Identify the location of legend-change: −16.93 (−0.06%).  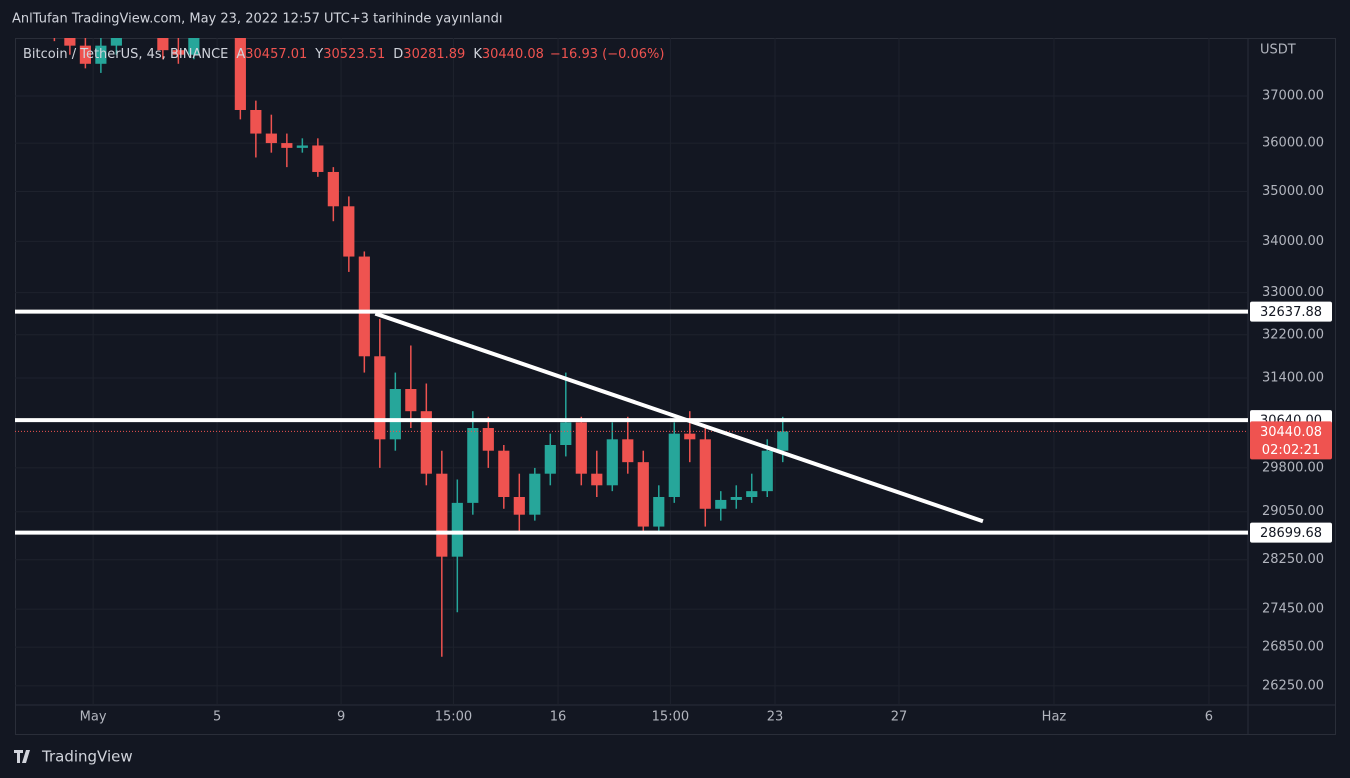
(607, 54).